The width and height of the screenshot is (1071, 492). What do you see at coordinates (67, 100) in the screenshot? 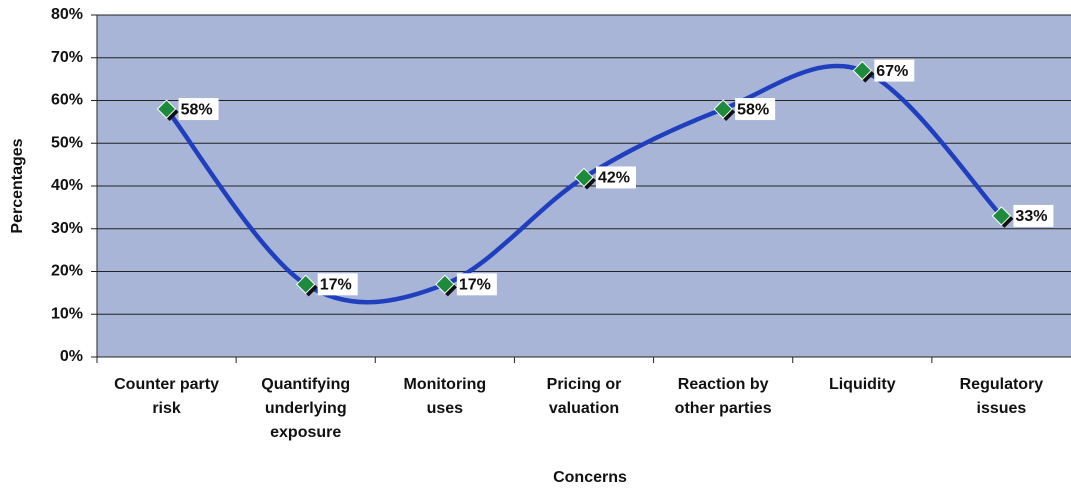
I see `y-tick-label: 60%` at bounding box center [67, 100].